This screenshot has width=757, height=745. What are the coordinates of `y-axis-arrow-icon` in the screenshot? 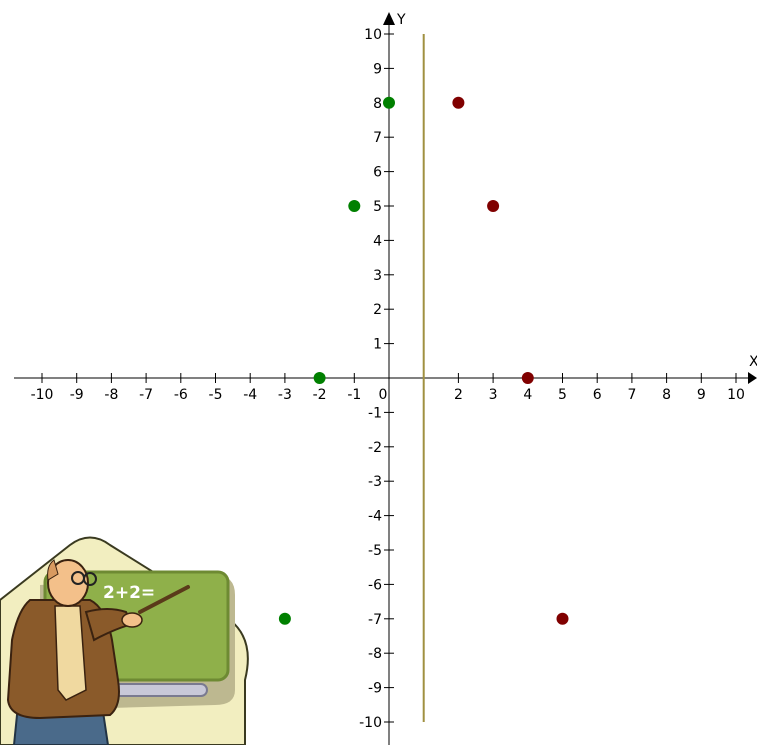 It's located at (389, 18).